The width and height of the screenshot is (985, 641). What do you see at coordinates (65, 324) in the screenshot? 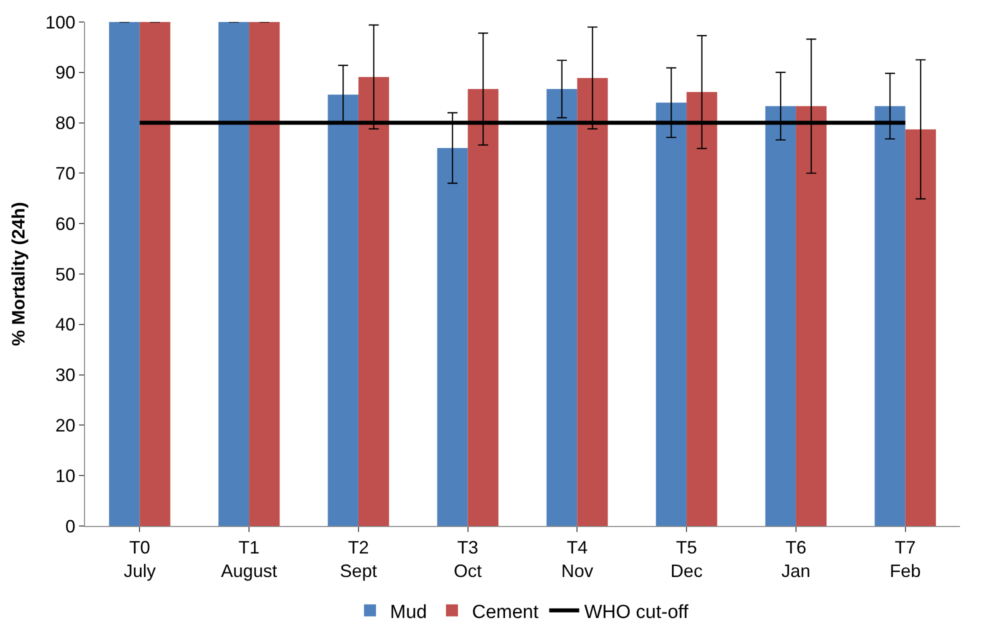
I see `y-tick-label: 40` at bounding box center [65, 324].